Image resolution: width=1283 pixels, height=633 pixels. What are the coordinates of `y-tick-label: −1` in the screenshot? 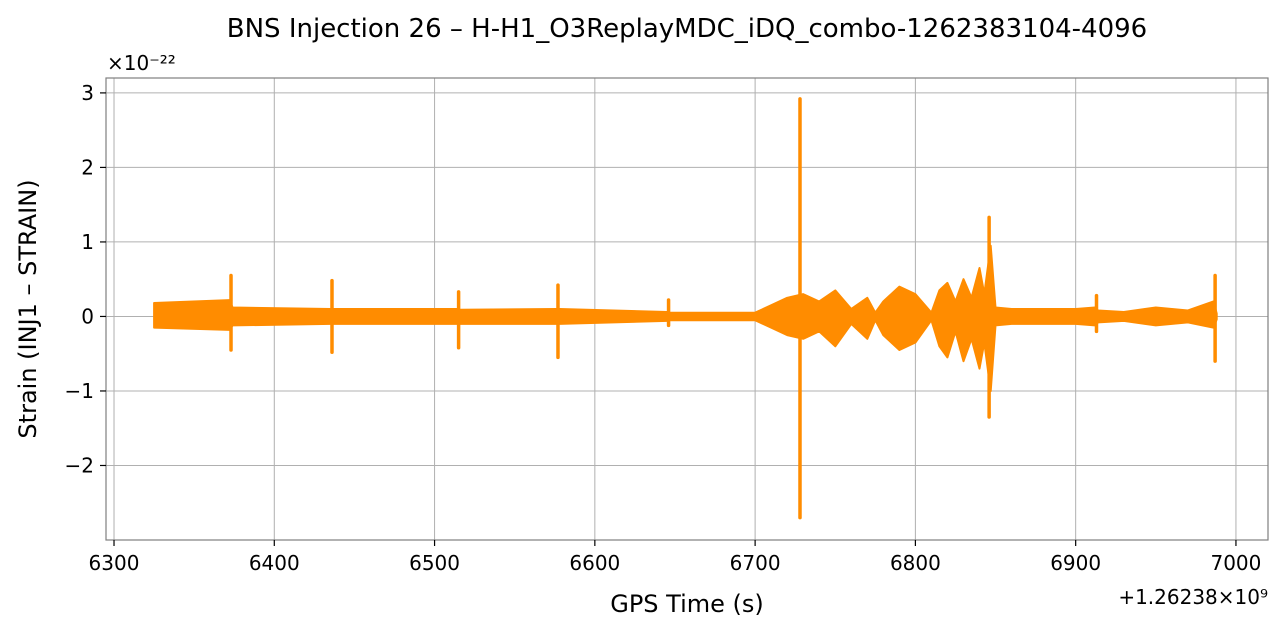 It's located at (79, 391).